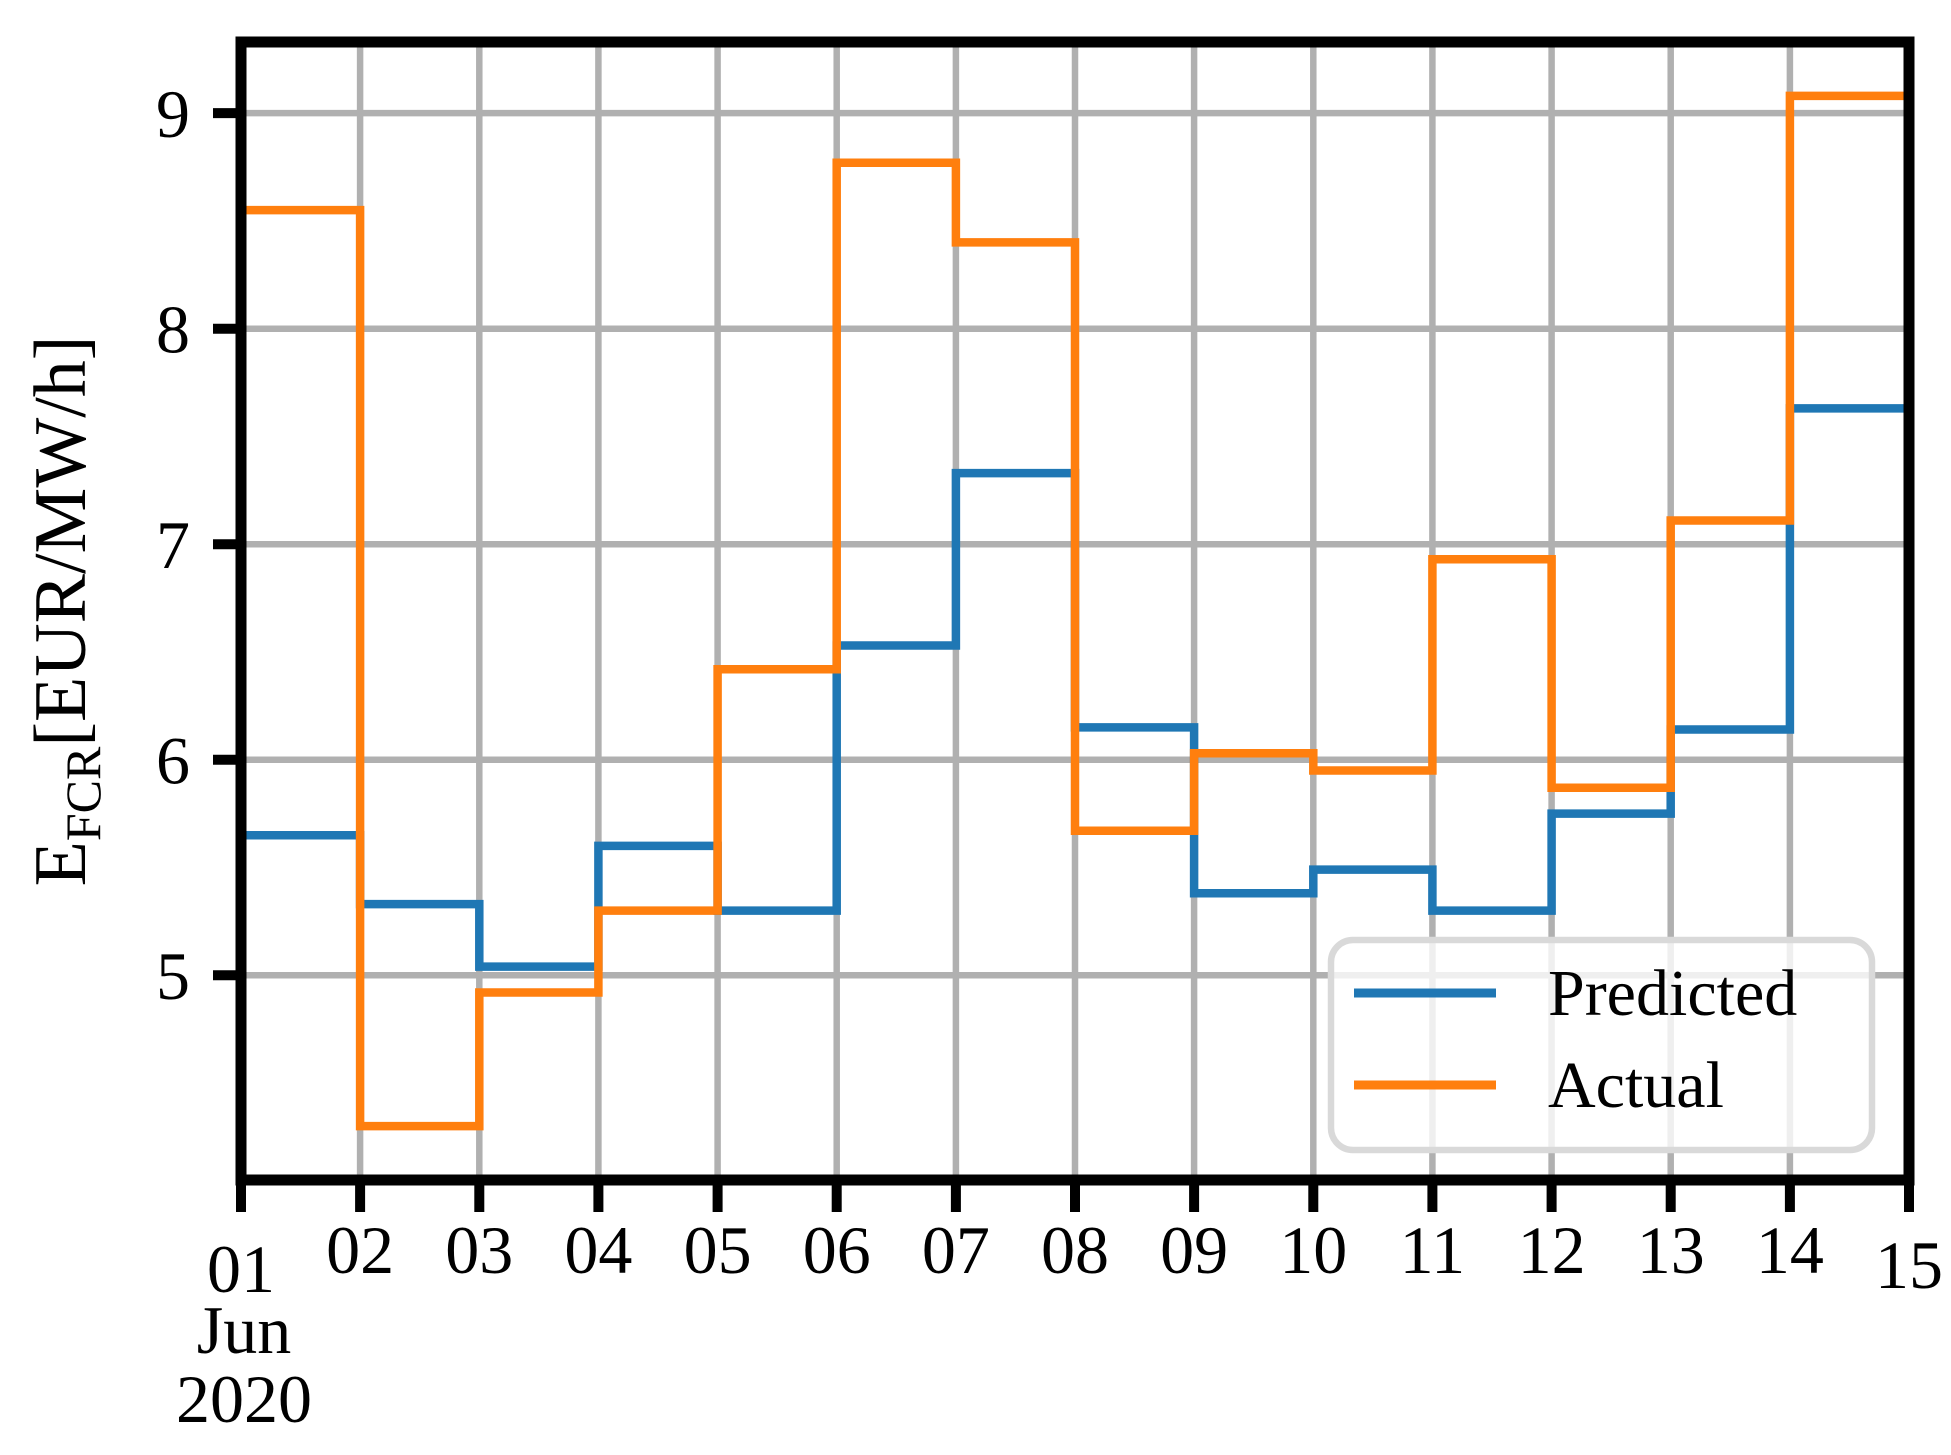  I want to click on x-tick-label: 10, so click(1313, 1250).